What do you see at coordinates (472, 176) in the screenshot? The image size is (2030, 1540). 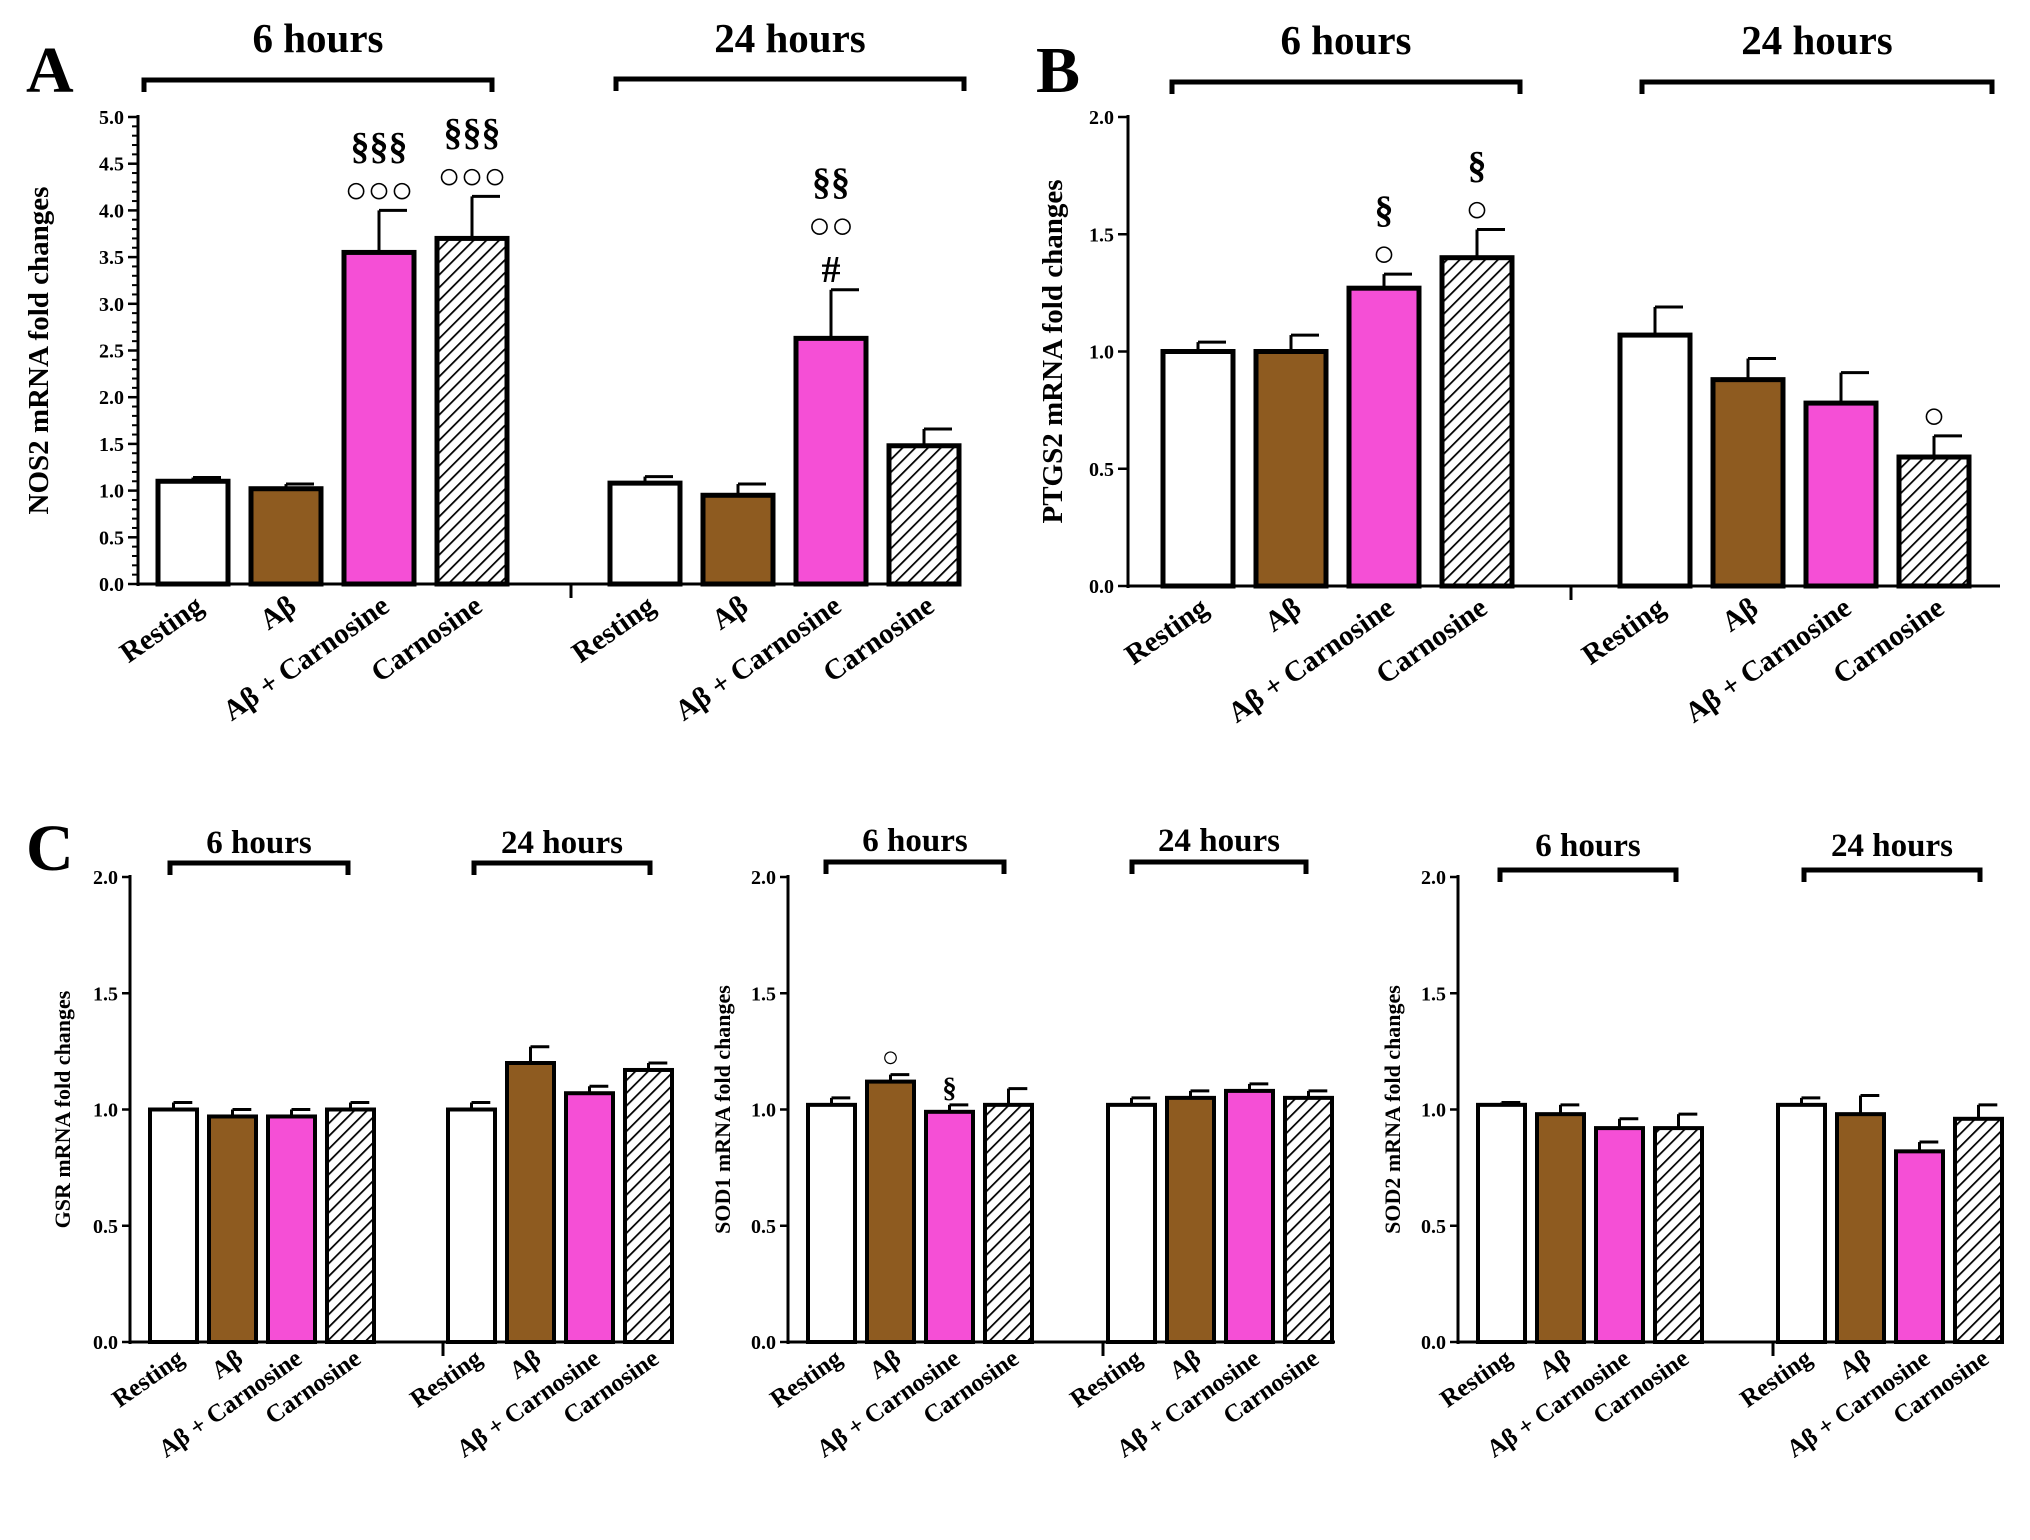 I see `significance-annotation: ○○○` at bounding box center [472, 176].